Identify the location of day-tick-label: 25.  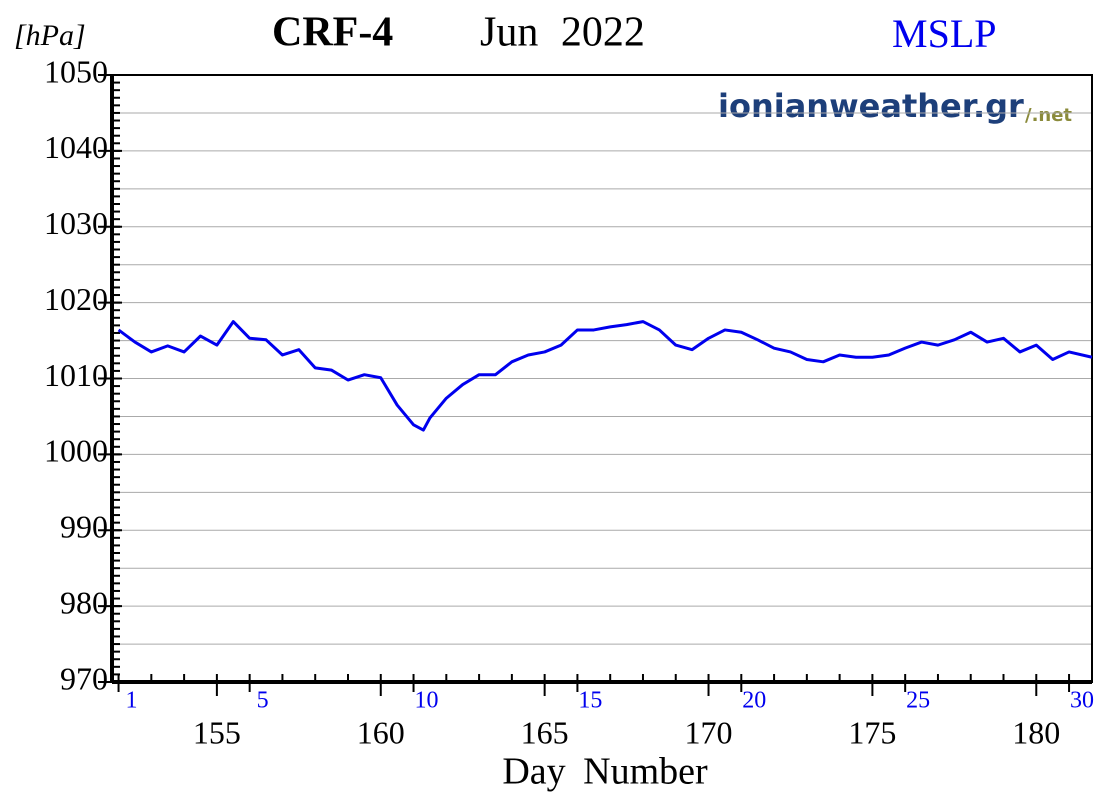
(918, 701).